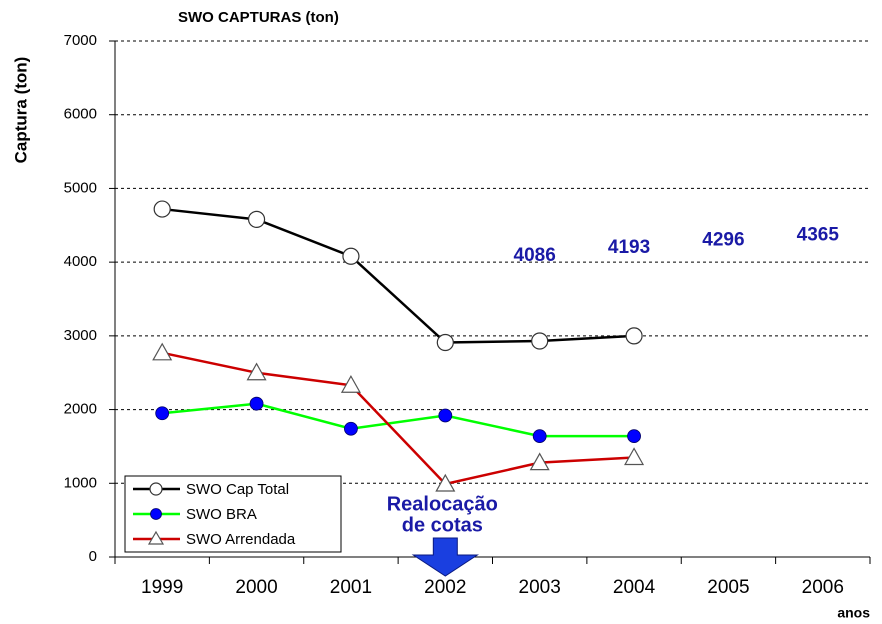 The height and width of the screenshot is (624, 882). What do you see at coordinates (634, 587) in the screenshot?
I see `x-tick-label: 2004` at bounding box center [634, 587].